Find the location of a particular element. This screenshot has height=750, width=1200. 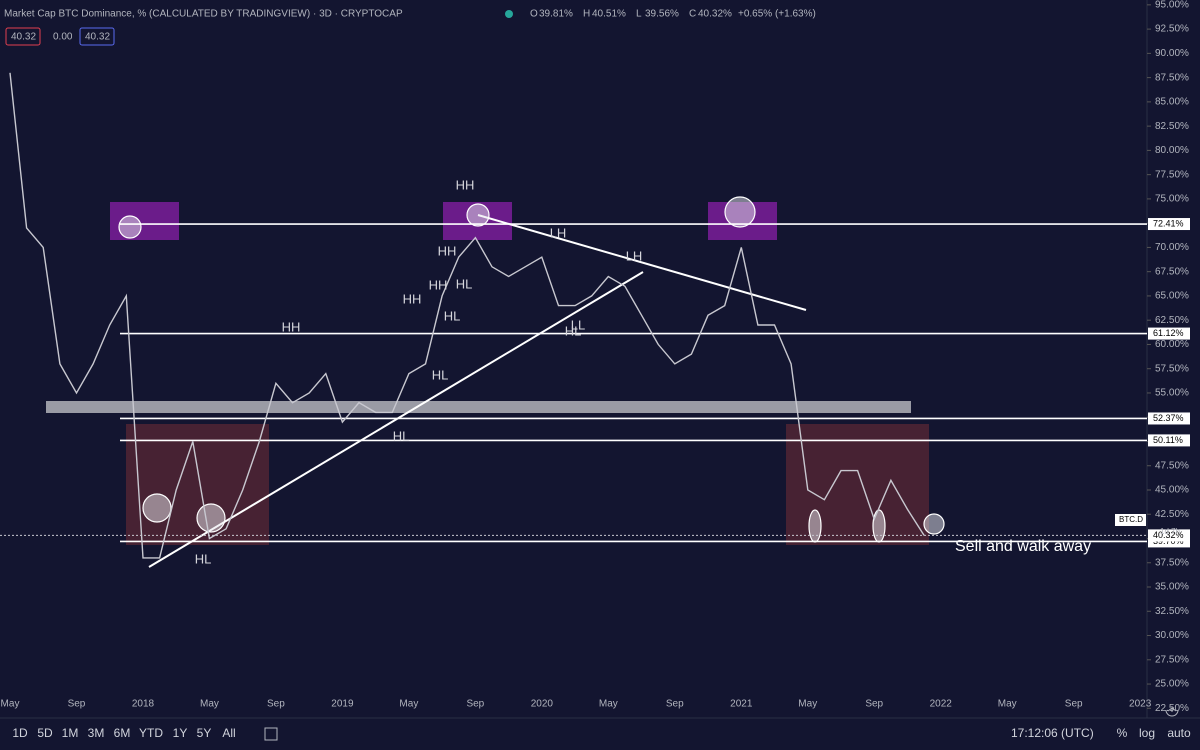

y-tick-label: 55.00% is located at coordinates (1172, 393).